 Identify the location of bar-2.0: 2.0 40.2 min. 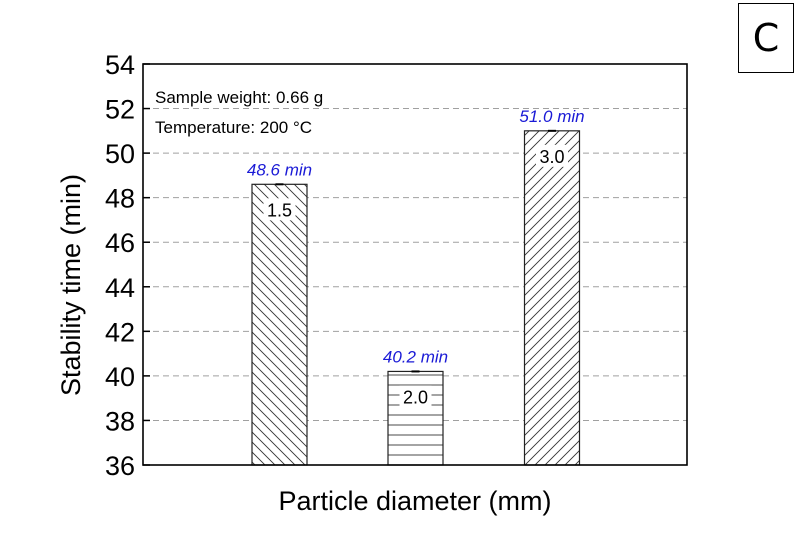
(415, 406).